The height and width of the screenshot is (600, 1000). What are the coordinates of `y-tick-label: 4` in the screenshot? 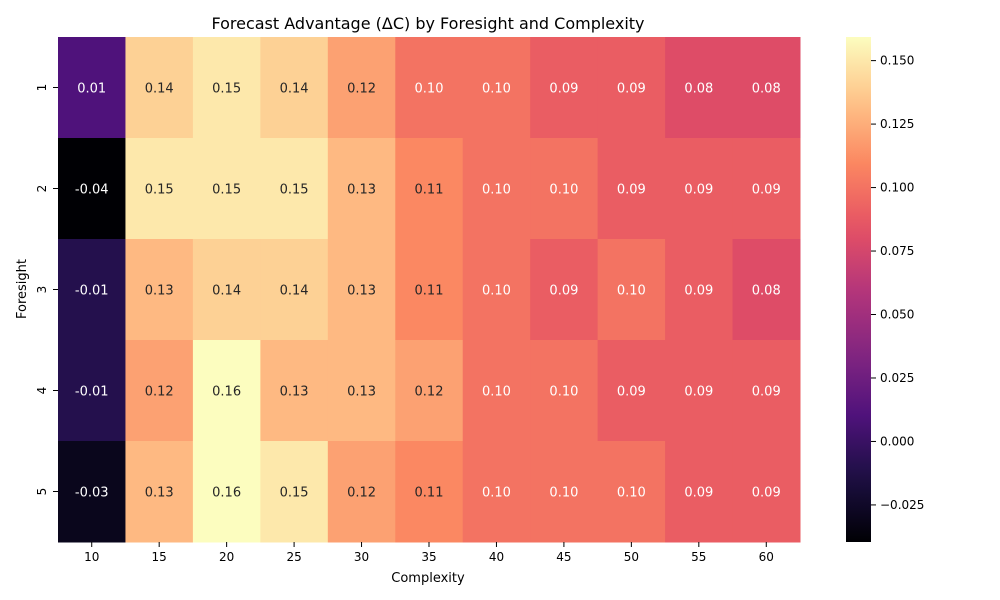 It's located at (42, 391).